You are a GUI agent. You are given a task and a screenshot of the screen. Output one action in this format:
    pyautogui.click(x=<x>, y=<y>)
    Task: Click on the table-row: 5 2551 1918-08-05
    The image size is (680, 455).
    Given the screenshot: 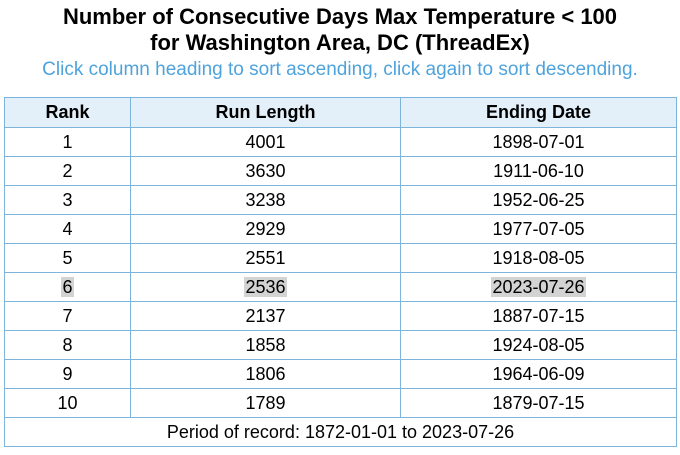 What is the action you would take?
    pyautogui.click(x=340, y=258)
    